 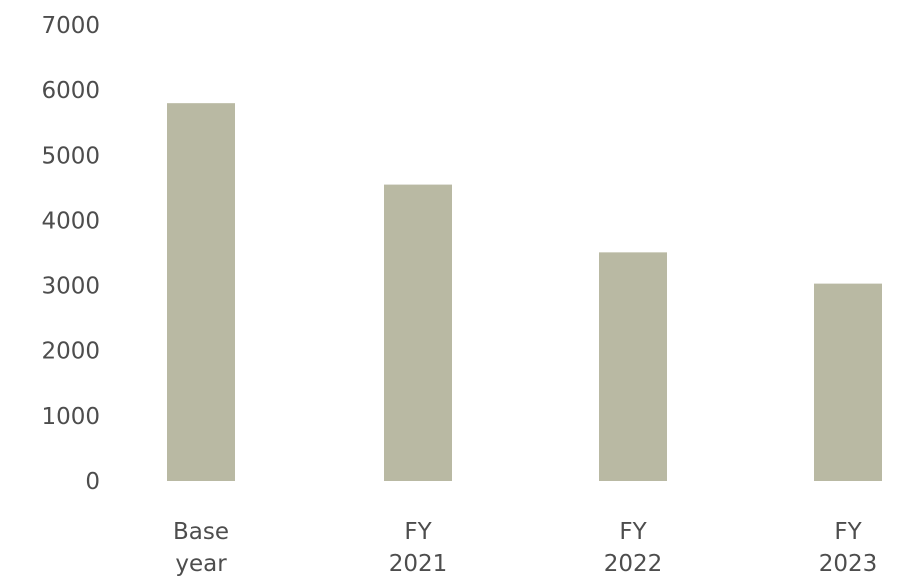 What do you see at coordinates (201, 564) in the screenshot?
I see `x-tick-label: year` at bounding box center [201, 564].